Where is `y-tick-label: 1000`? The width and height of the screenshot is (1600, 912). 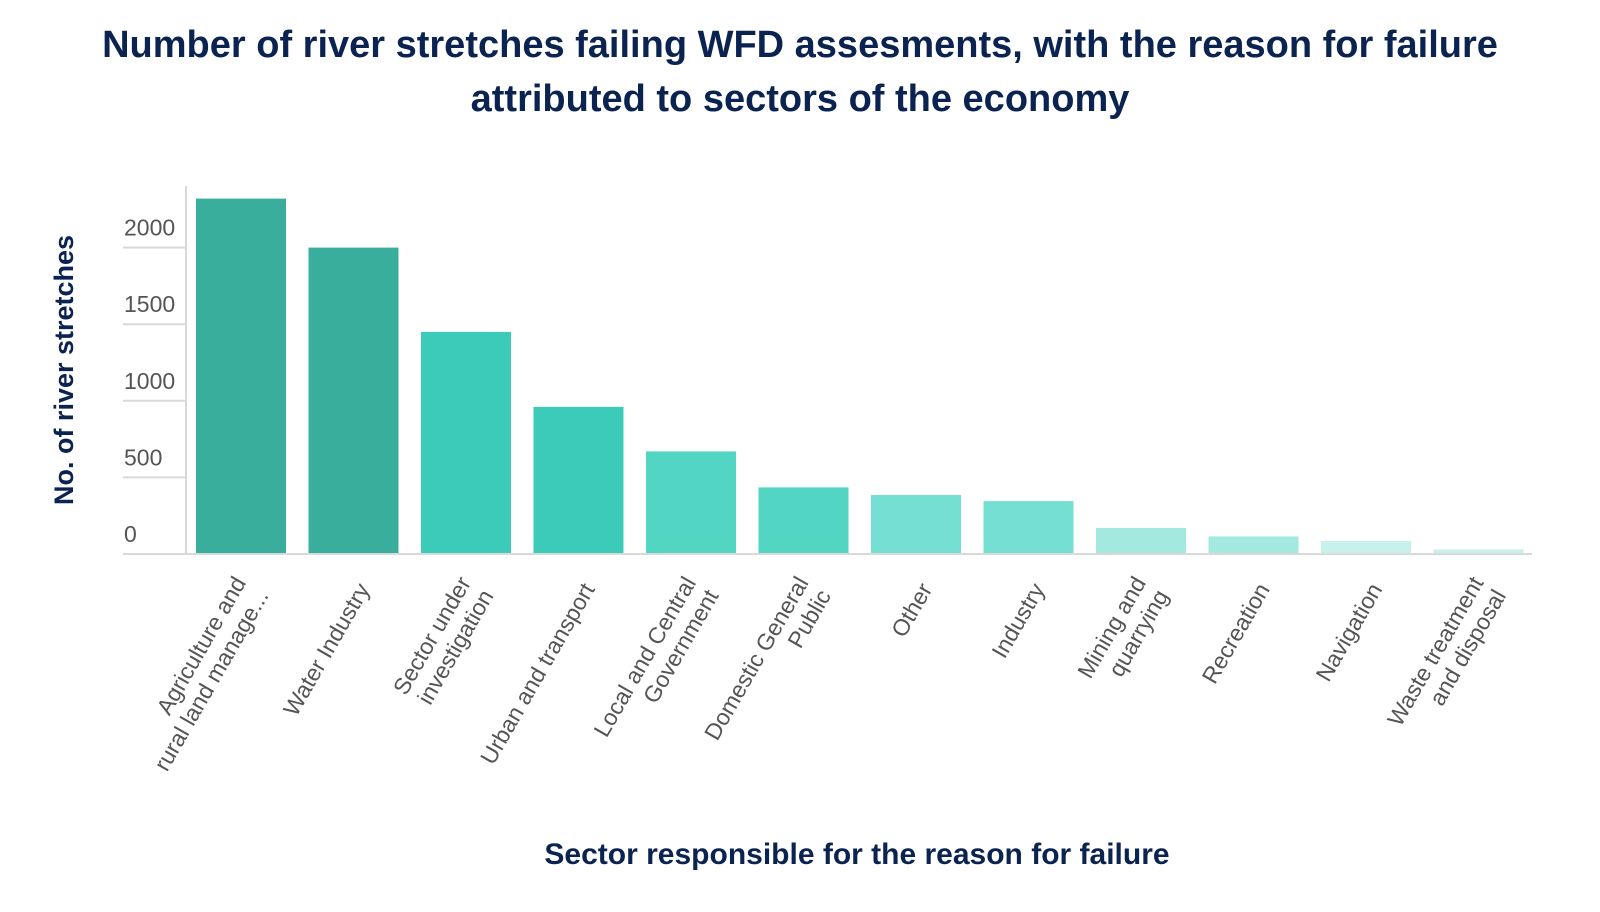 y-tick-label: 1000 is located at coordinates (149, 381).